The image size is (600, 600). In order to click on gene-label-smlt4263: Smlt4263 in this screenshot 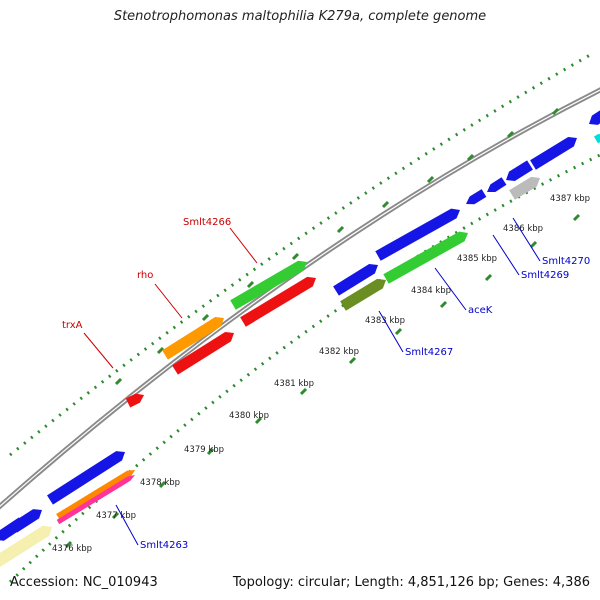, I will do `click(164, 545)`.